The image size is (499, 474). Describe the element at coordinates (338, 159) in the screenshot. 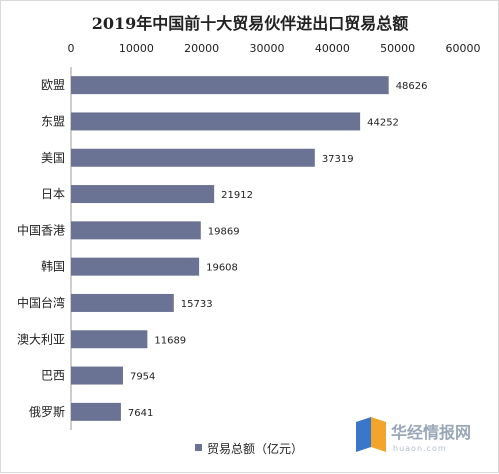

I see `value-label: 37319` at that location.